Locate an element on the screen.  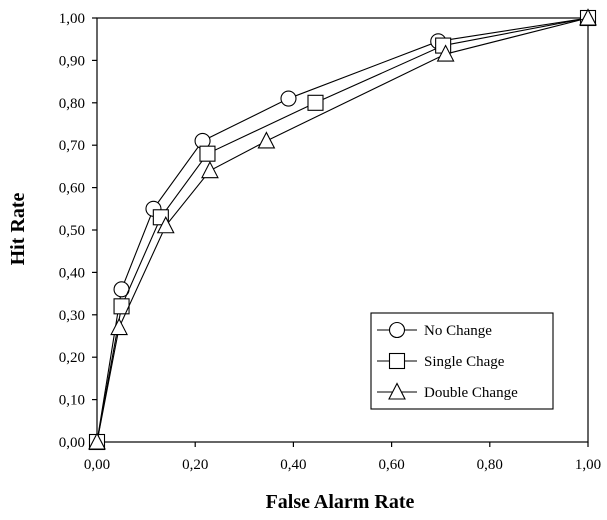
y-tick-label: 1,00 is located at coordinates (72, 19).